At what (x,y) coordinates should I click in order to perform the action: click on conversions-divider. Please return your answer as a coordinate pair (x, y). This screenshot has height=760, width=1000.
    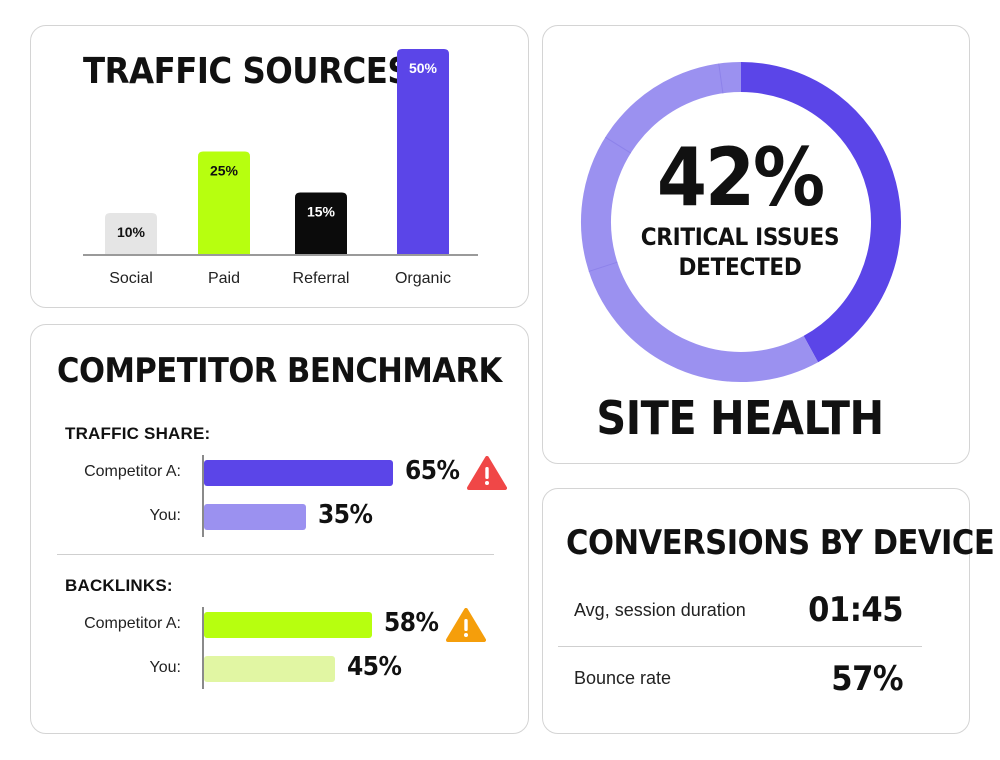
    Looking at the image, I should click on (740, 646).